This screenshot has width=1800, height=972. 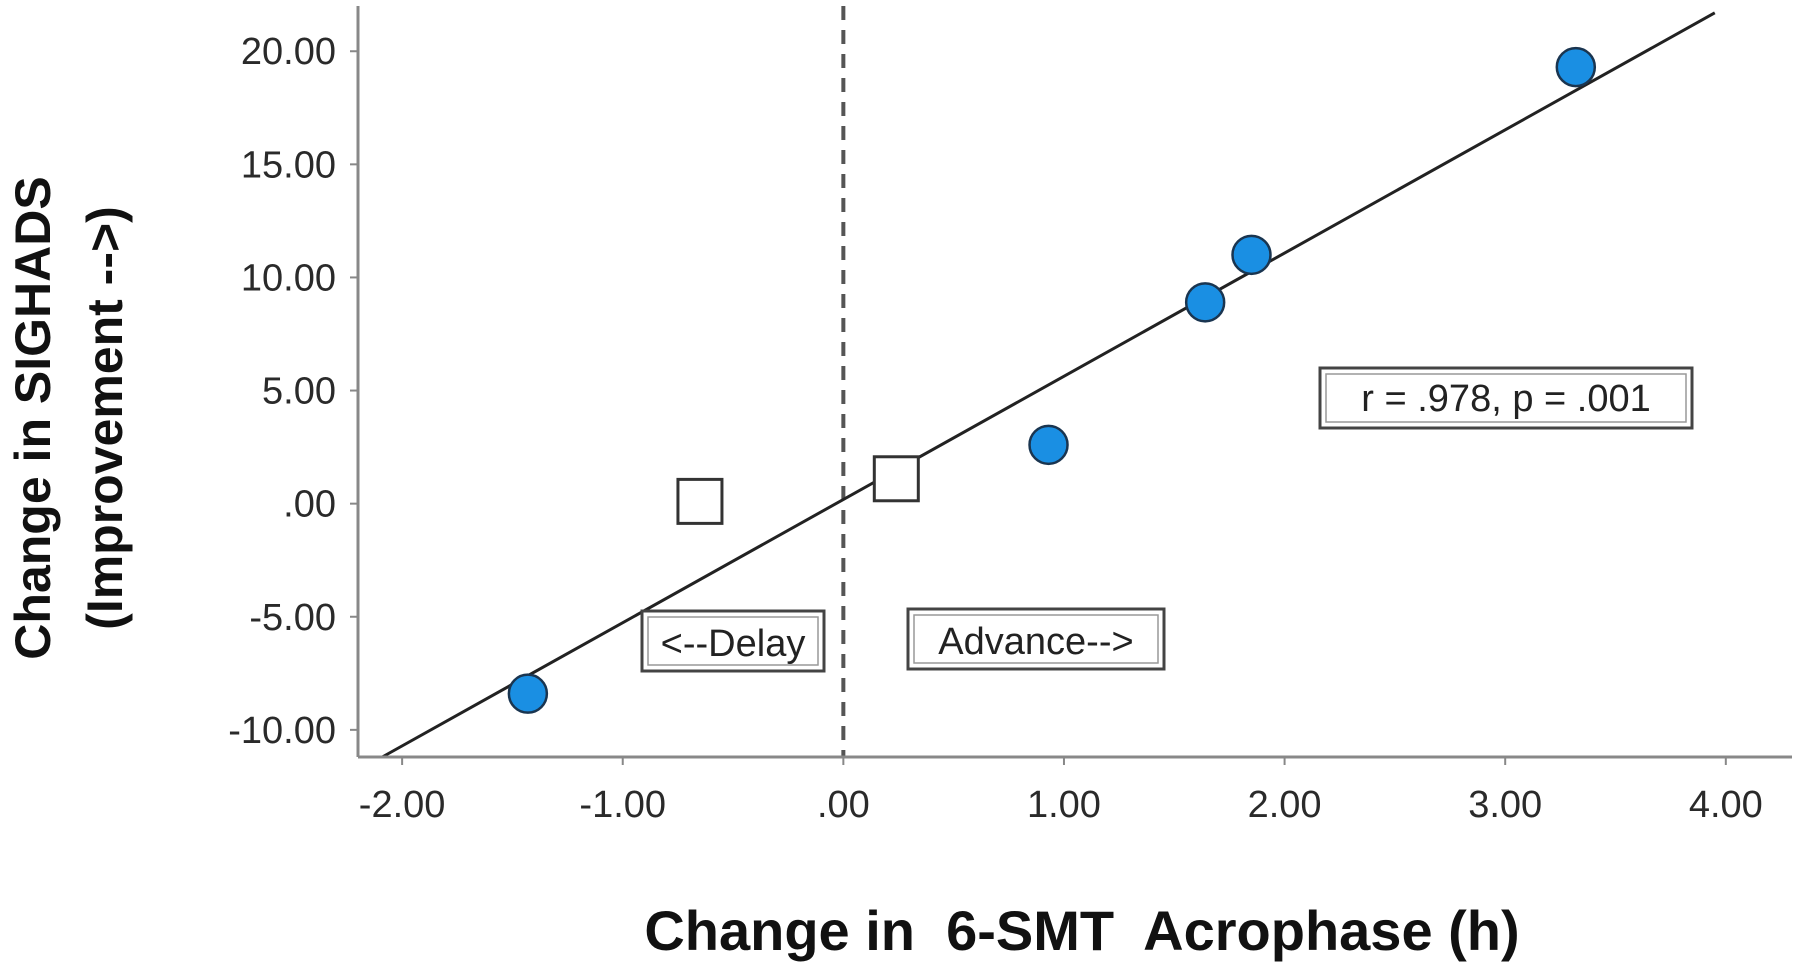 What do you see at coordinates (1081, 930) in the screenshot?
I see `x-axis-title: Change in 6-SMT Acrophase (h)` at bounding box center [1081, 930].